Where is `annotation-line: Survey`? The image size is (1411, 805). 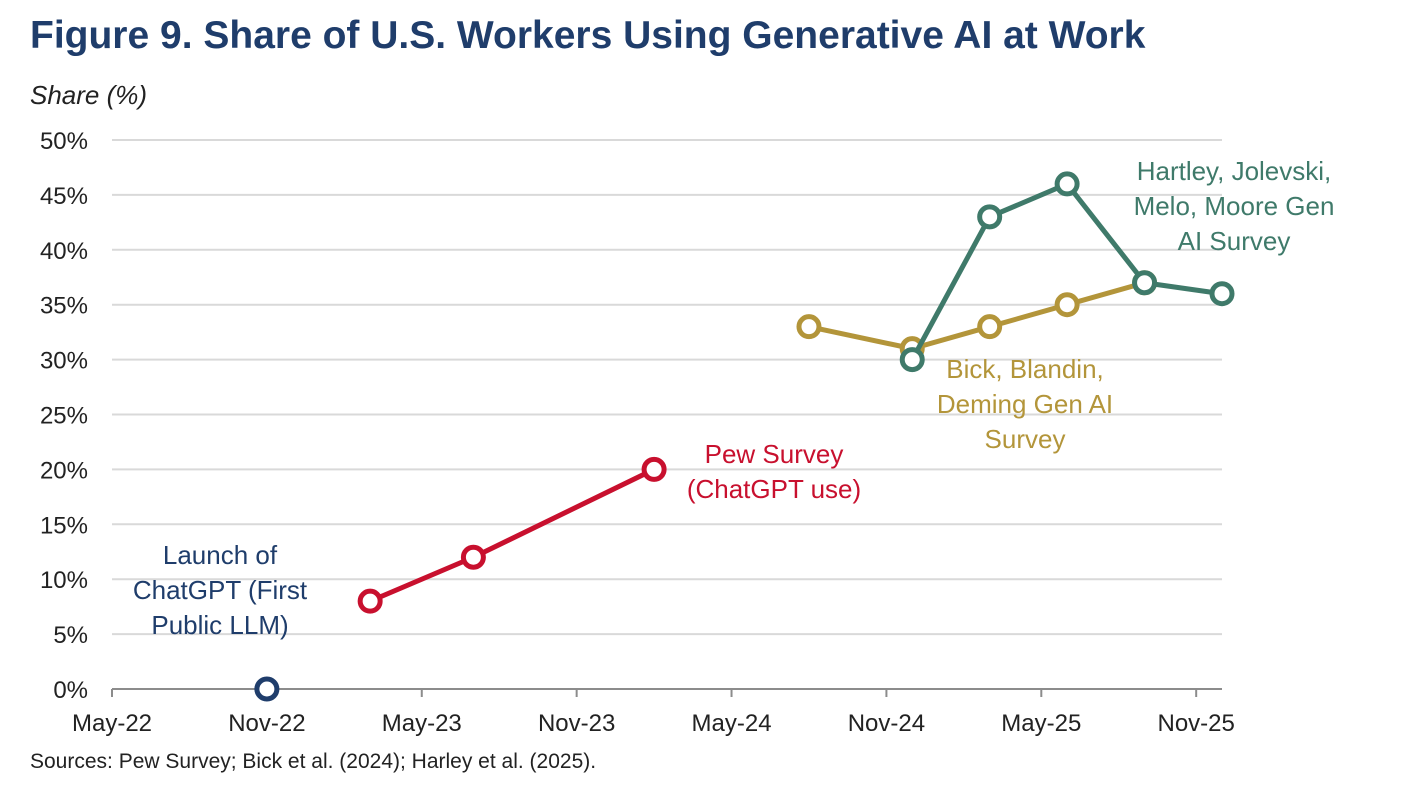 annotation-line: Survey is located at coordinates (1025, 439).